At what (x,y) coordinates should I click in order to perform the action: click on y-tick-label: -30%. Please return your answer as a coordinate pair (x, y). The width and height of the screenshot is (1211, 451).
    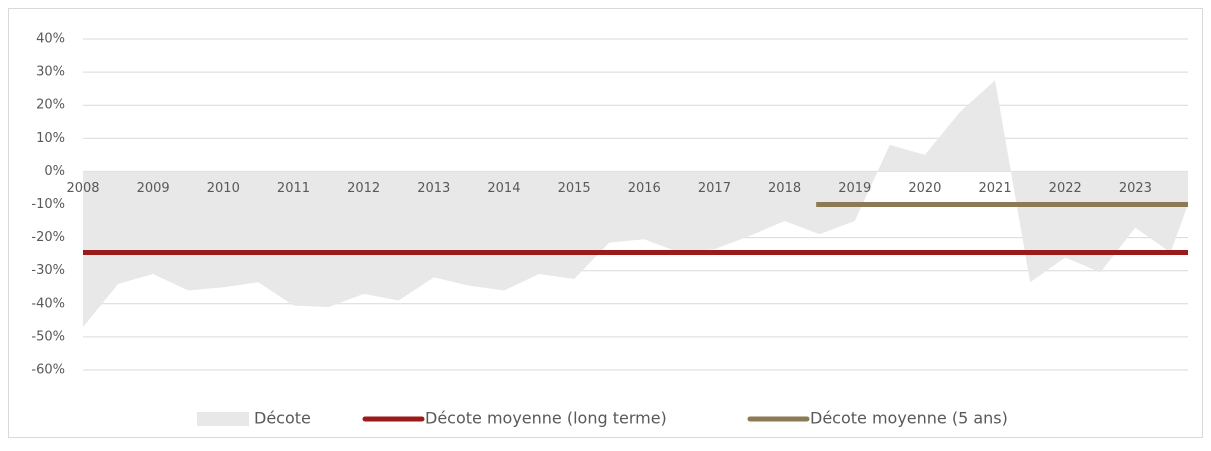
    Looking at the image, I should click on (48, 270).